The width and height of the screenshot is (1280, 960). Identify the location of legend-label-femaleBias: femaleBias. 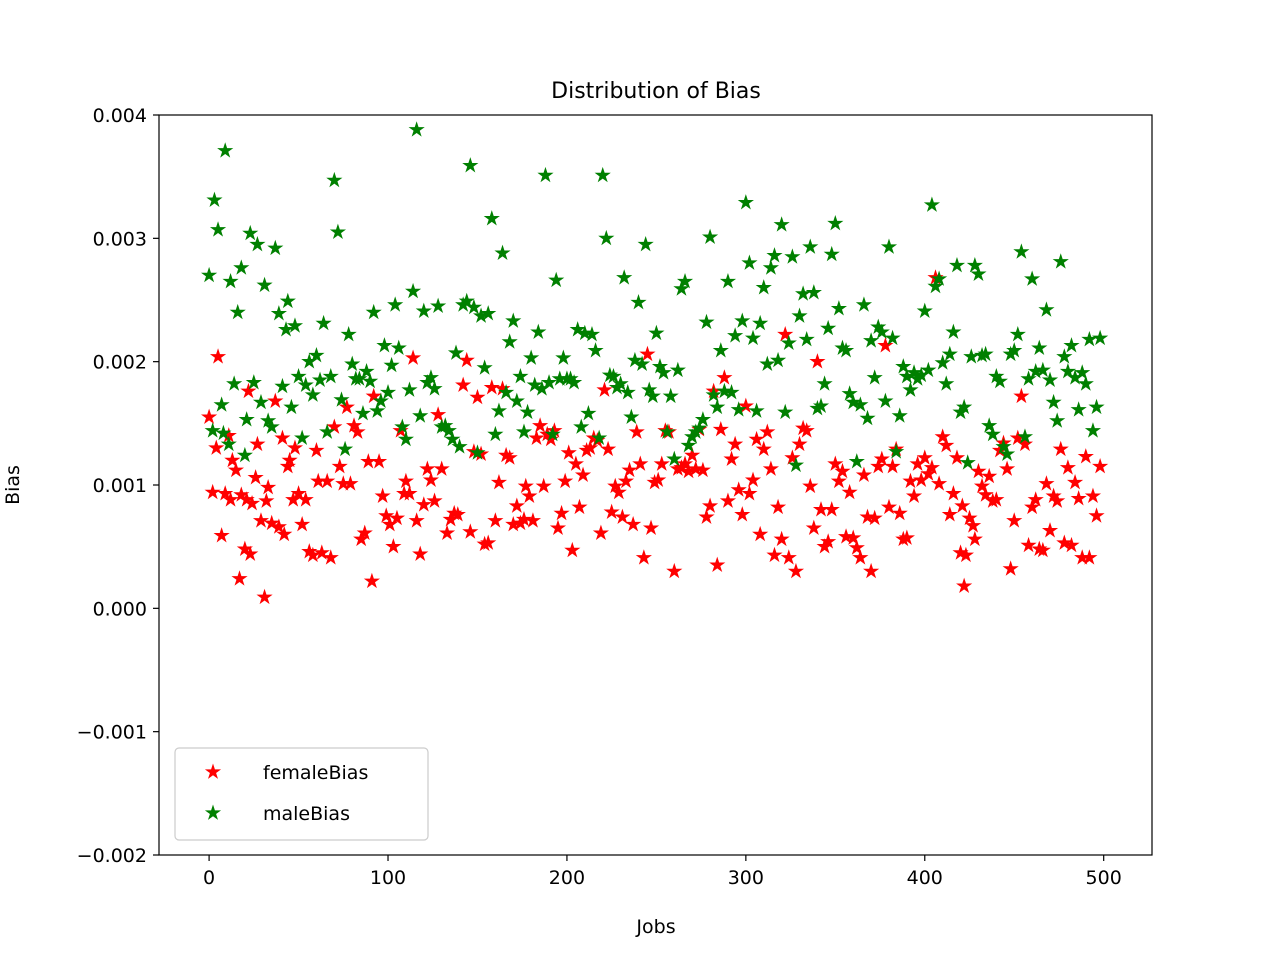
(315, 773).